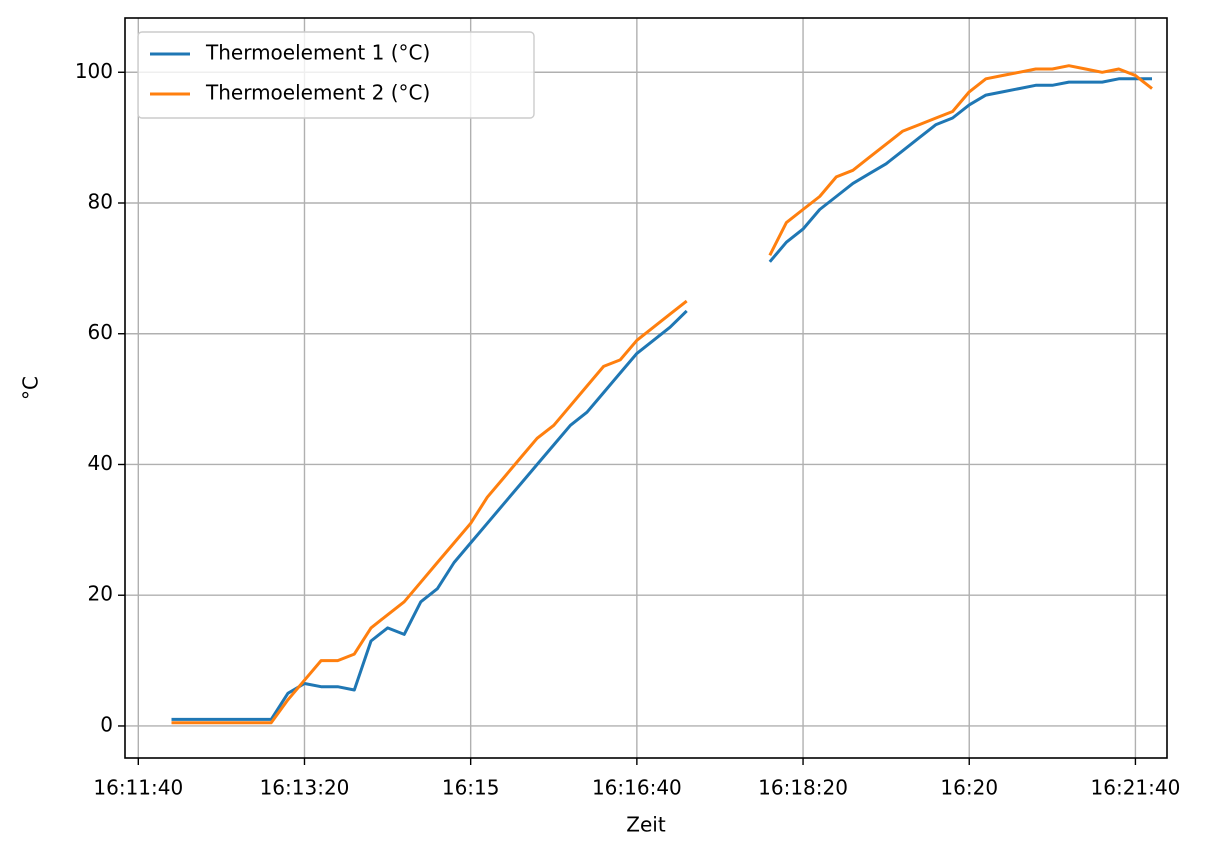  Describe the element at coordinates (94, 71) in the screenshot. I see `y-tick-label: 100` at that location.